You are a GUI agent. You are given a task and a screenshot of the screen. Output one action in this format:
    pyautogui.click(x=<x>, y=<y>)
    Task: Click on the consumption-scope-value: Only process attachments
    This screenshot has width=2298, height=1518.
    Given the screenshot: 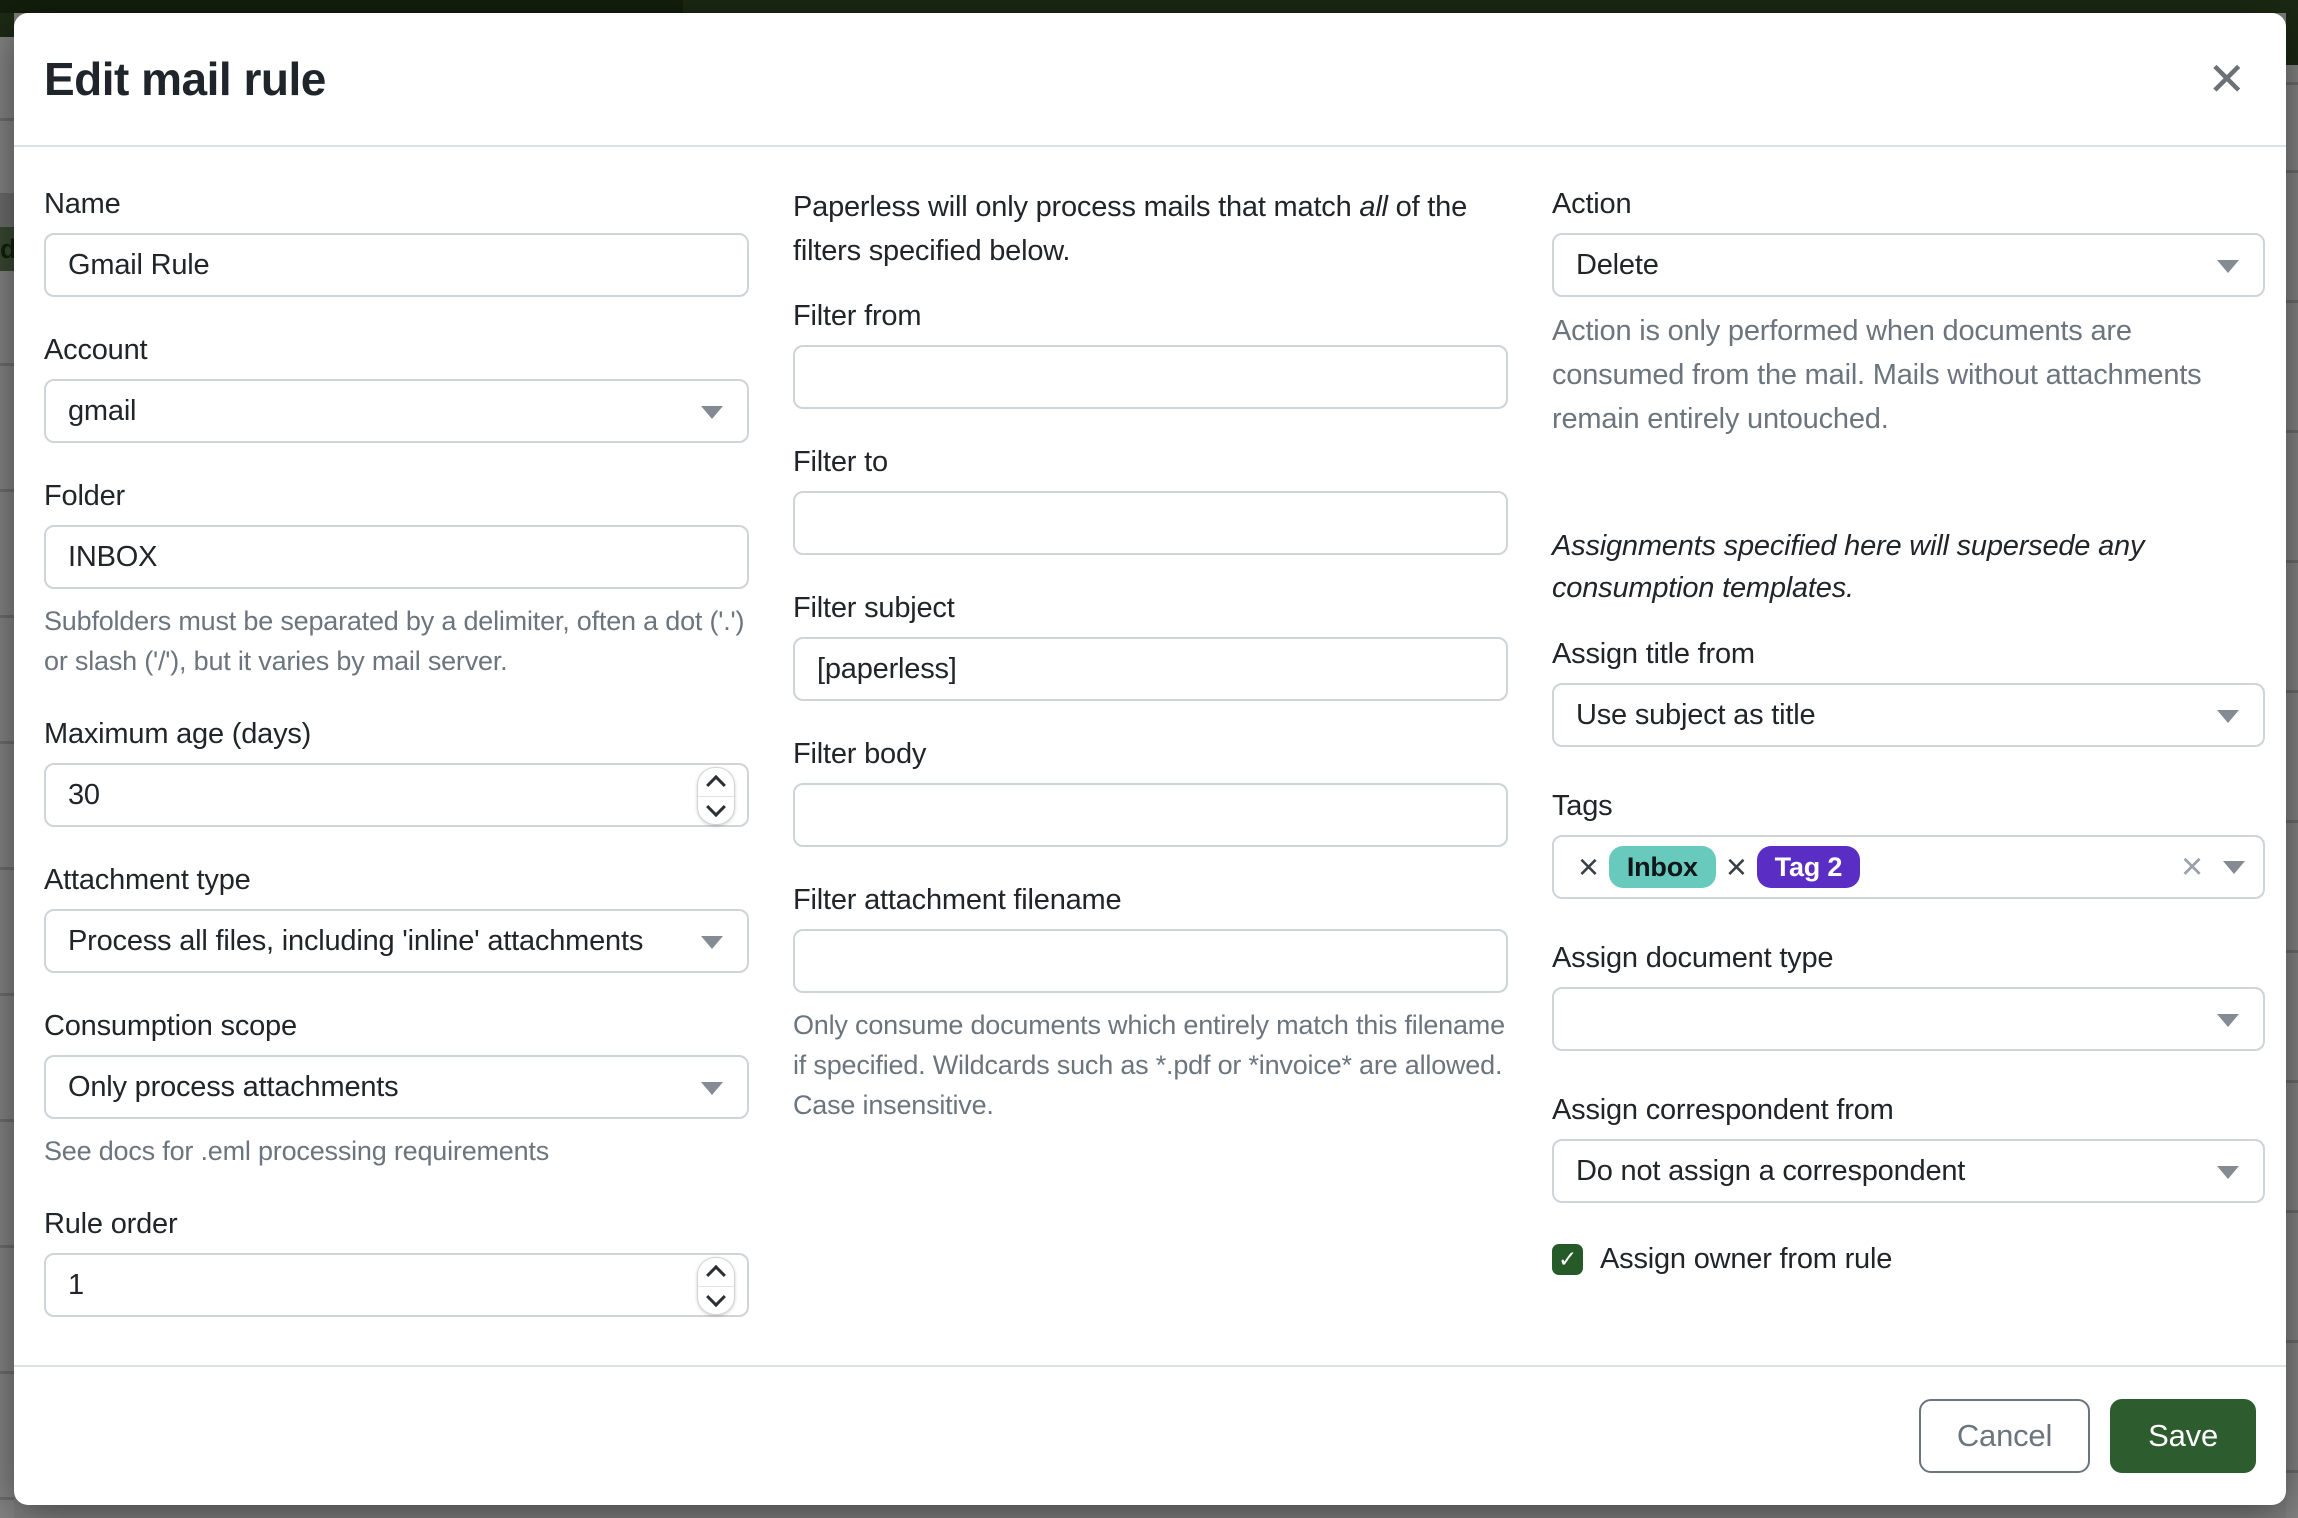 What is the action you would take?
    pyautogui.click(x=233, y=1086)
    